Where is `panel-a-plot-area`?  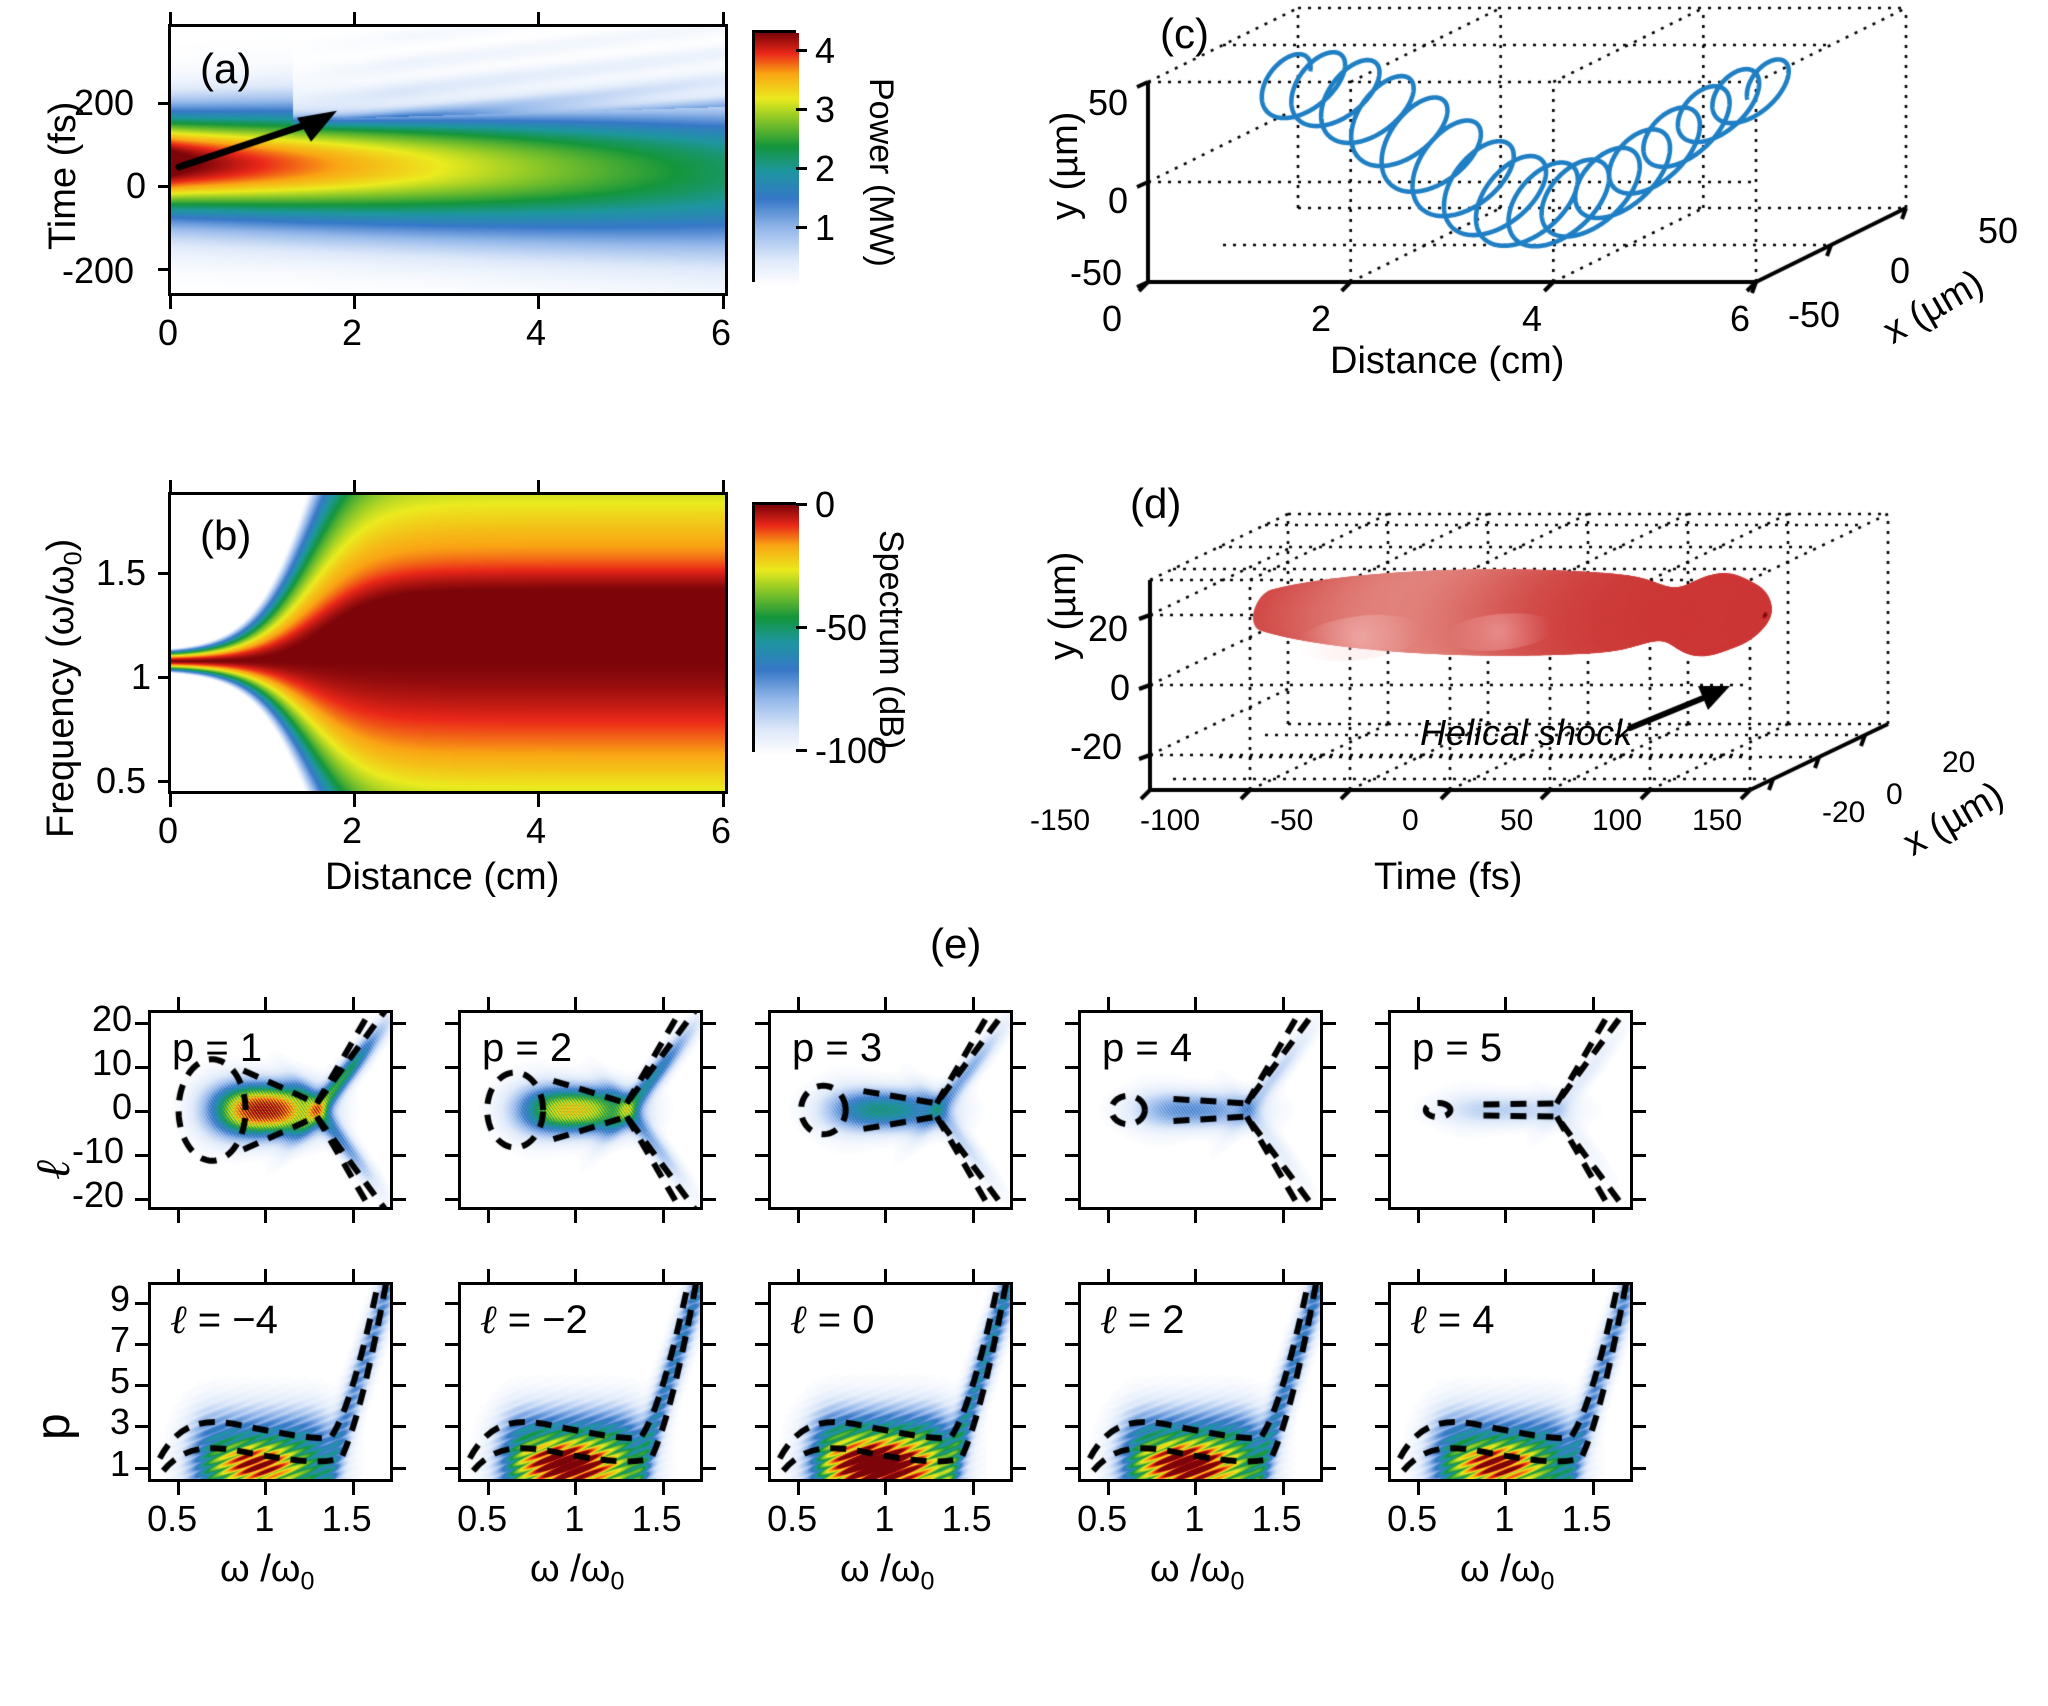 panel-a-plot-area is located at coordinates (448, 160).